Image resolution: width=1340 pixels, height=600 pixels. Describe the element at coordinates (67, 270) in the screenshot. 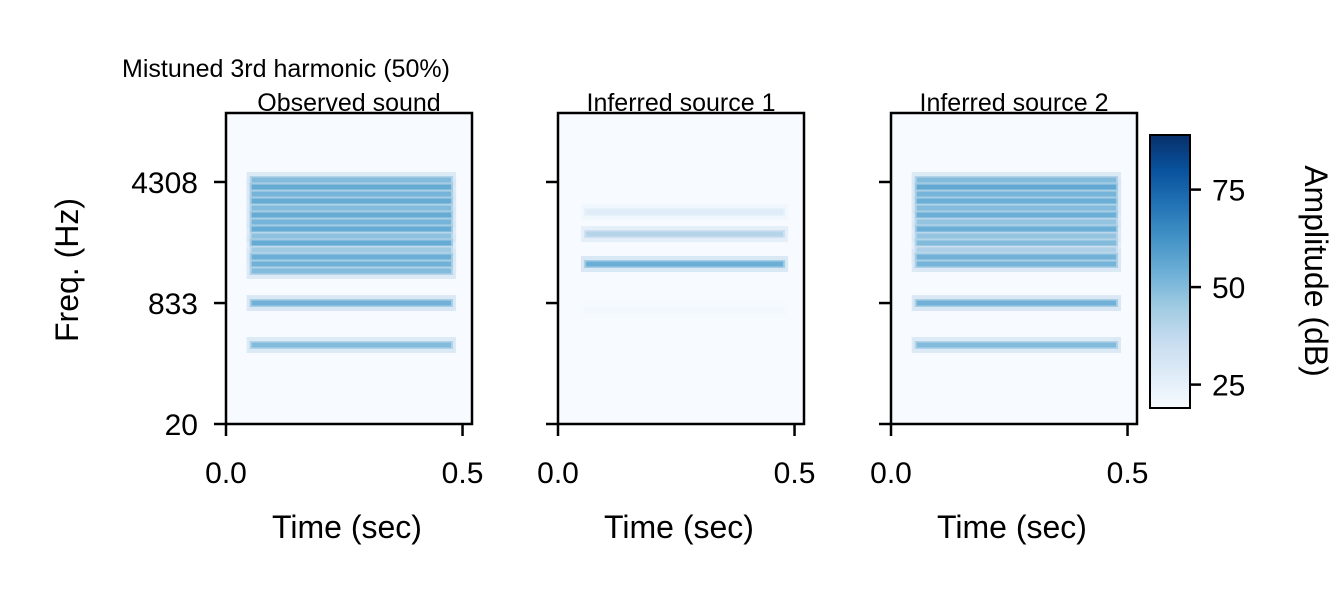

I see `y-axis-label: Freq. (Hz)` at that location.